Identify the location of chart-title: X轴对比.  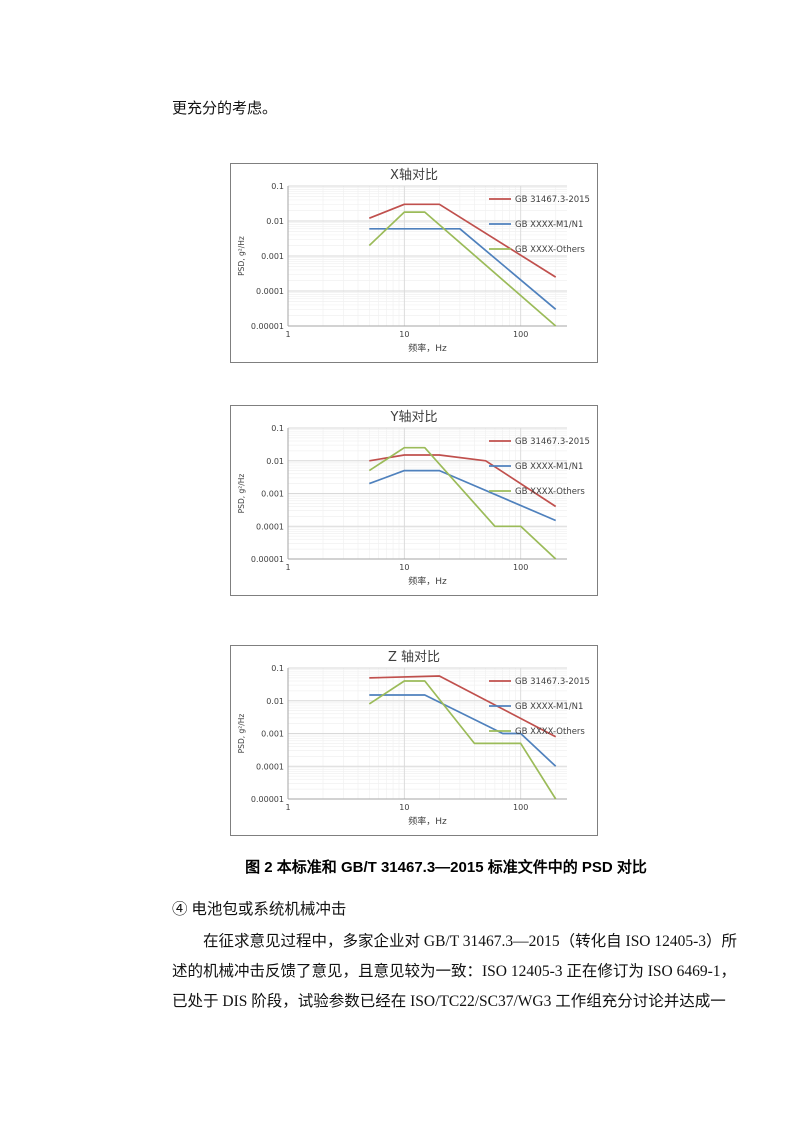
(414, 175).